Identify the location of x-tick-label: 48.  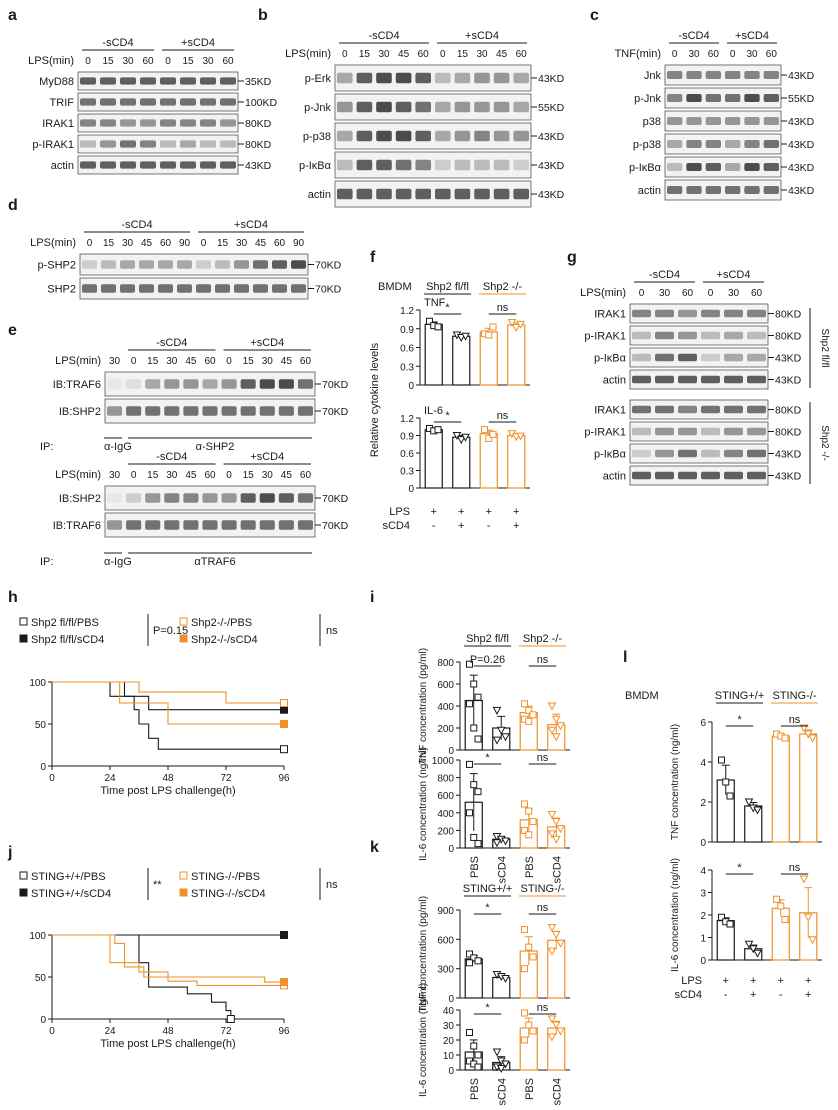
(168, 1031).